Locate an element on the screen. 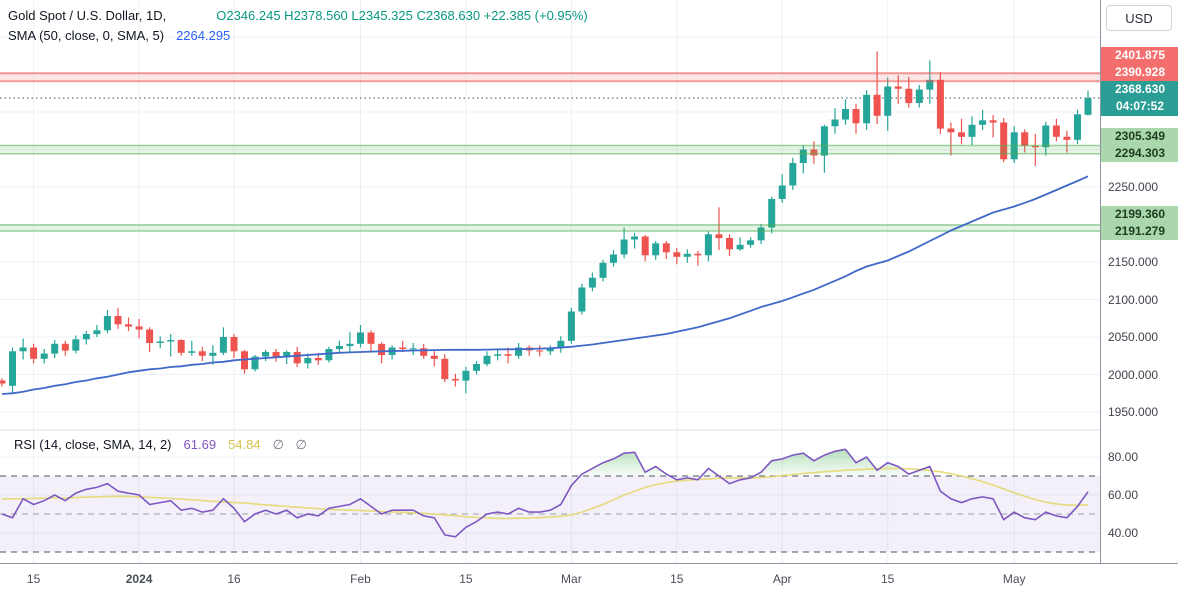 This screenshot has width=1178, height=596. time-axis-label: Feb is located at coordinates (360, 579).